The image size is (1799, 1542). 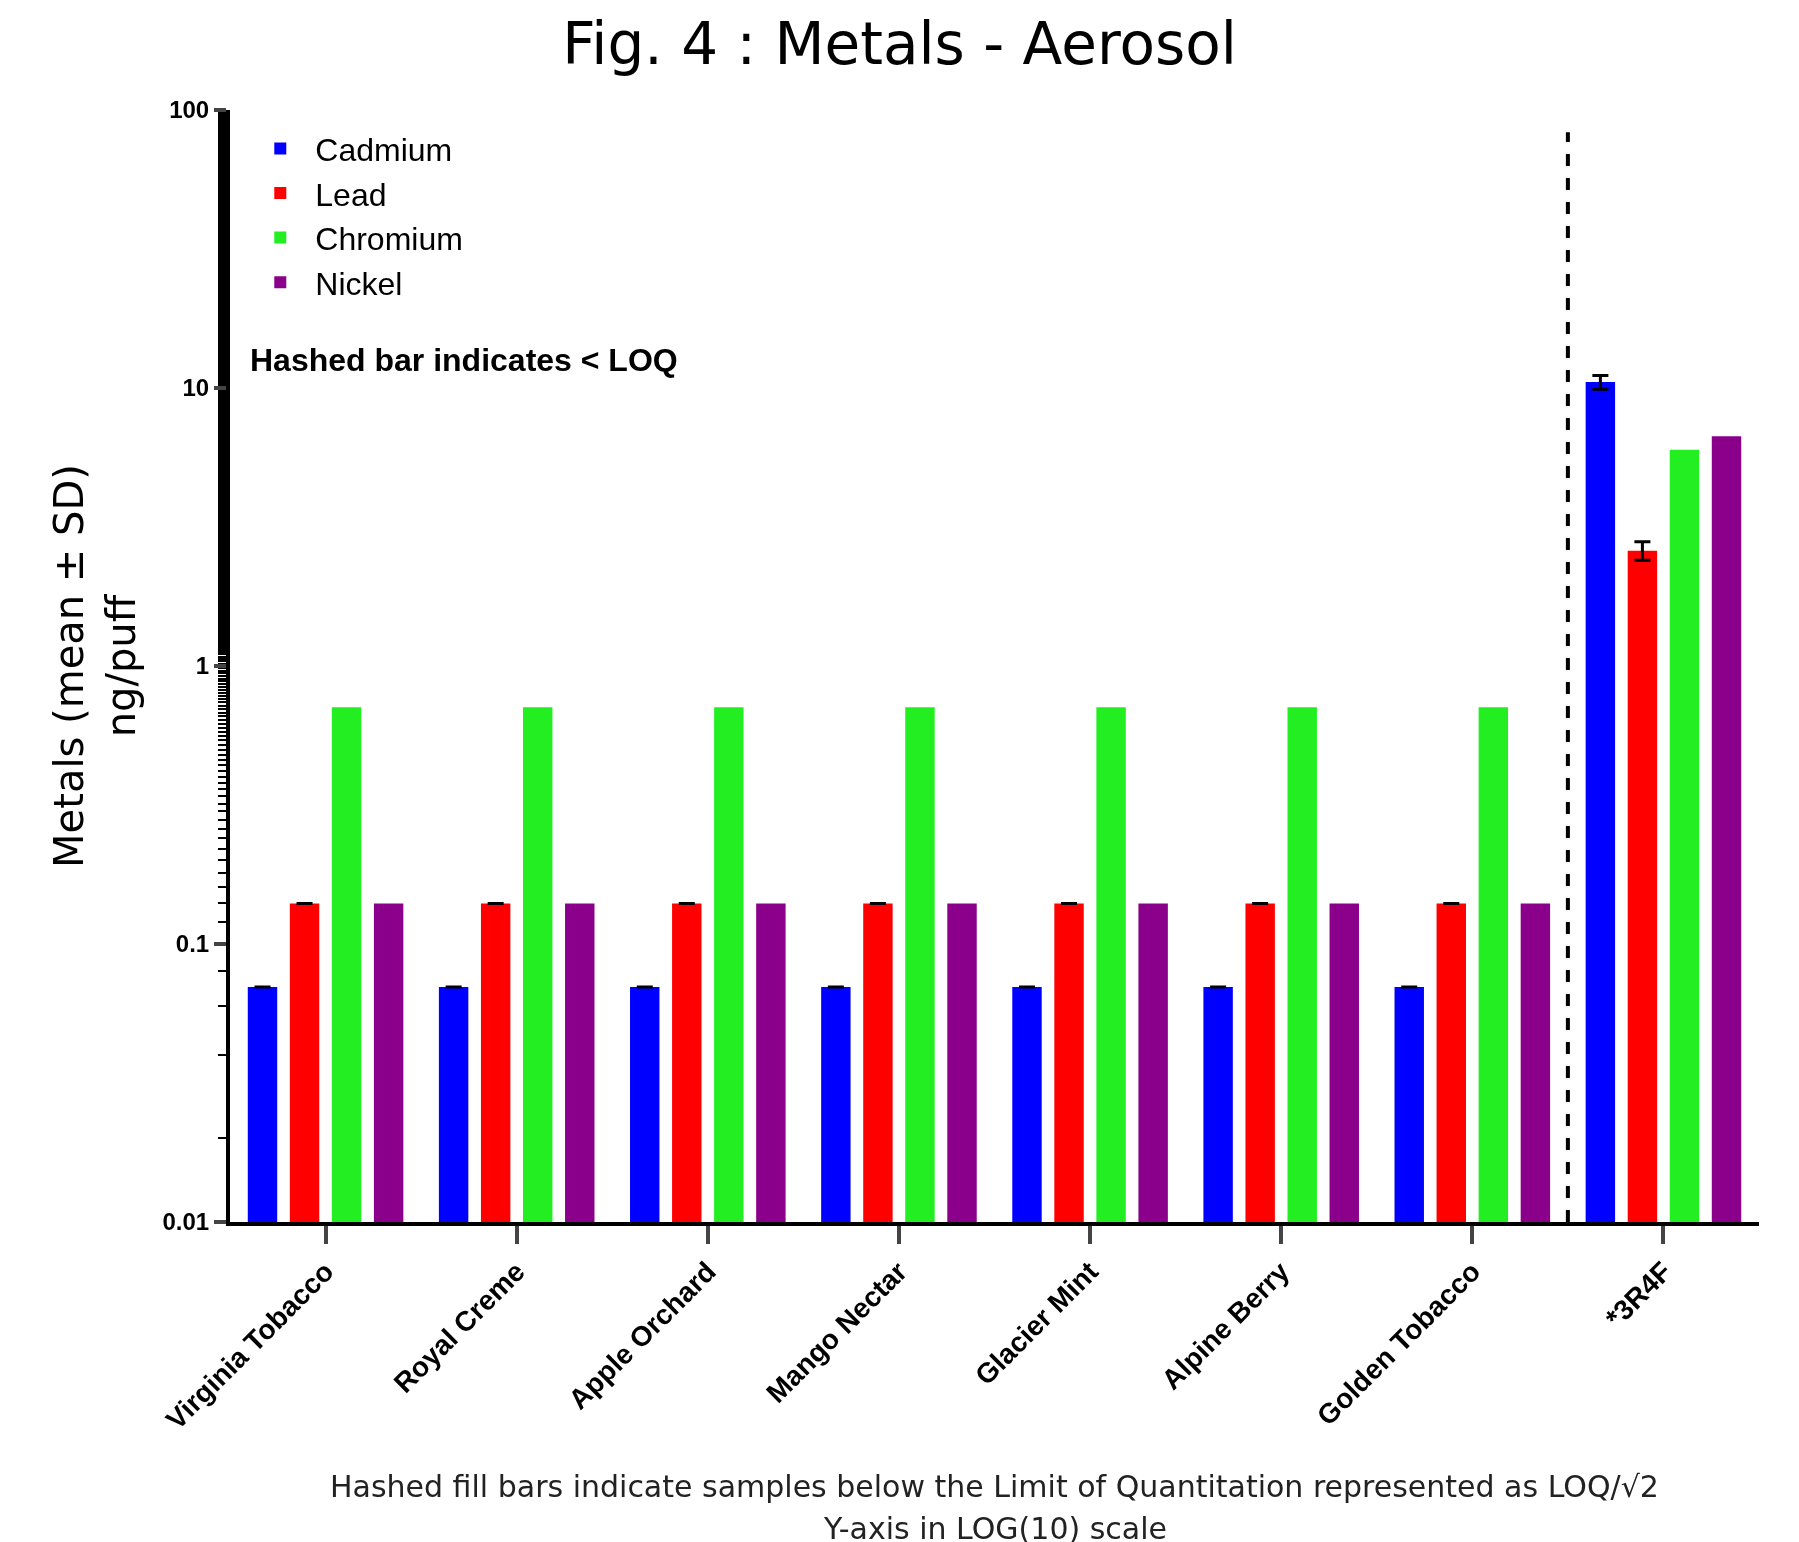 What do you see at coordinates (186, 1222) in the screenshot?
I see `y-tick-label: 0.01` at bounding box center [186, 1222].